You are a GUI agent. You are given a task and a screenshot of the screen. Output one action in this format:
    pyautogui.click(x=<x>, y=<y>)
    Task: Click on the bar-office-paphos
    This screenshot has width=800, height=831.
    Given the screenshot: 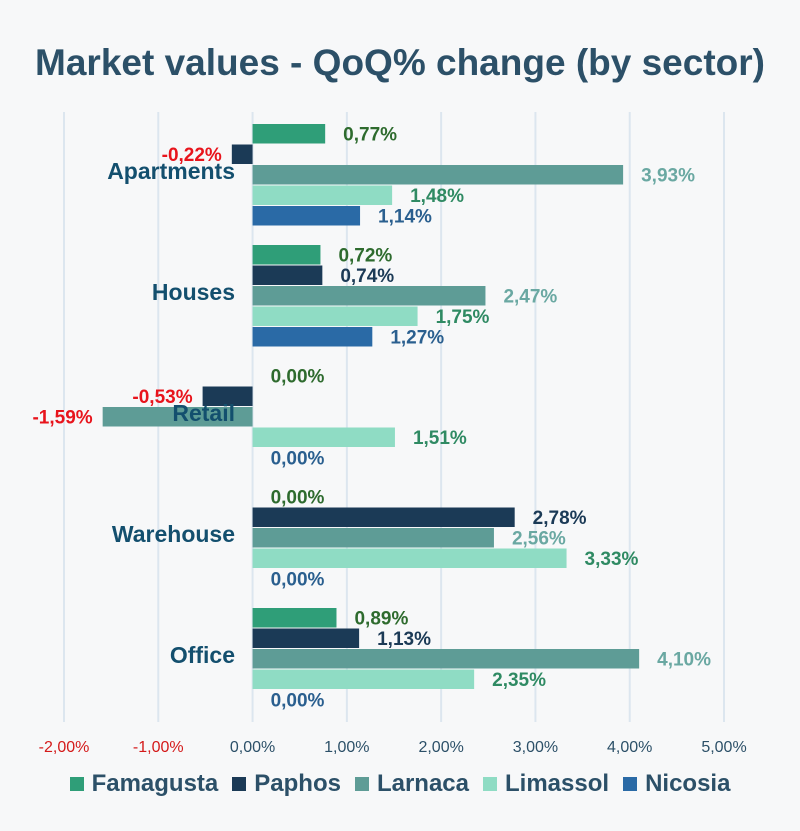 What is the action you would take?
    pyautogui.click(x=306, y=638)
    